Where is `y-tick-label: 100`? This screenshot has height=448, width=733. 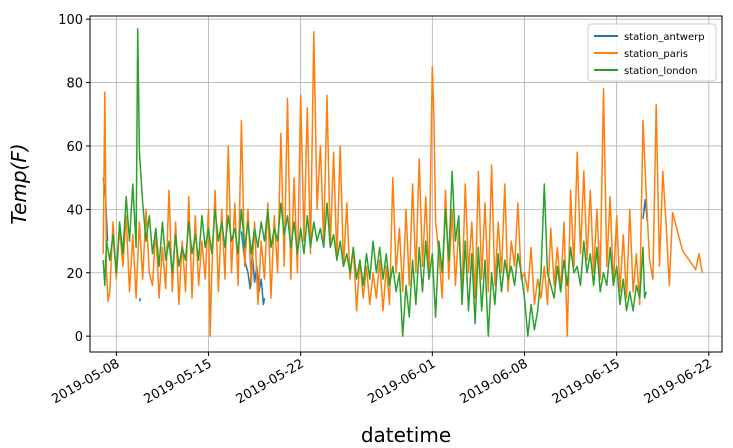
y-tick-label: 100 is located at coordinates (70, 20).